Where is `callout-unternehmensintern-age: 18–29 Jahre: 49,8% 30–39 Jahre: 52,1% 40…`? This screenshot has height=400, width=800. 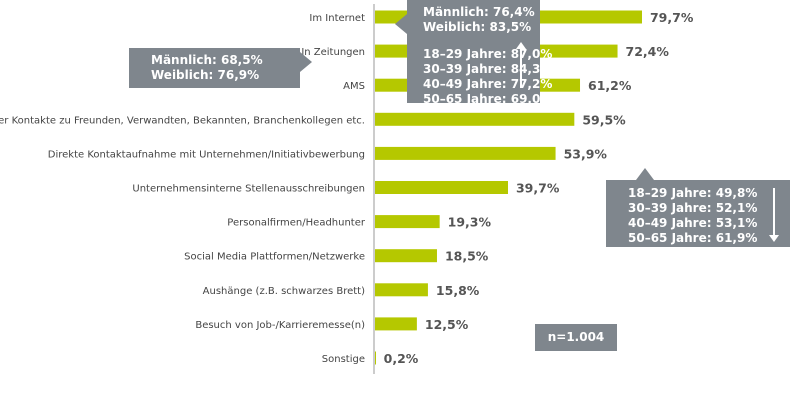
callout-unternehmensintern-age: 18–29 Jahre: 49,8% 30–39 Jahre: 52,1% 40… is located at coordinates (698, 207).